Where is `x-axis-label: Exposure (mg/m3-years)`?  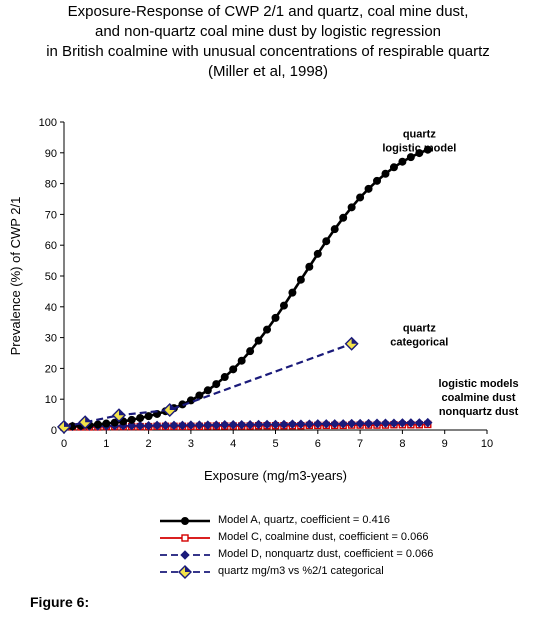
x-axis-label: Exposure (mg/m3-years) is located at coordinates (275, 475).